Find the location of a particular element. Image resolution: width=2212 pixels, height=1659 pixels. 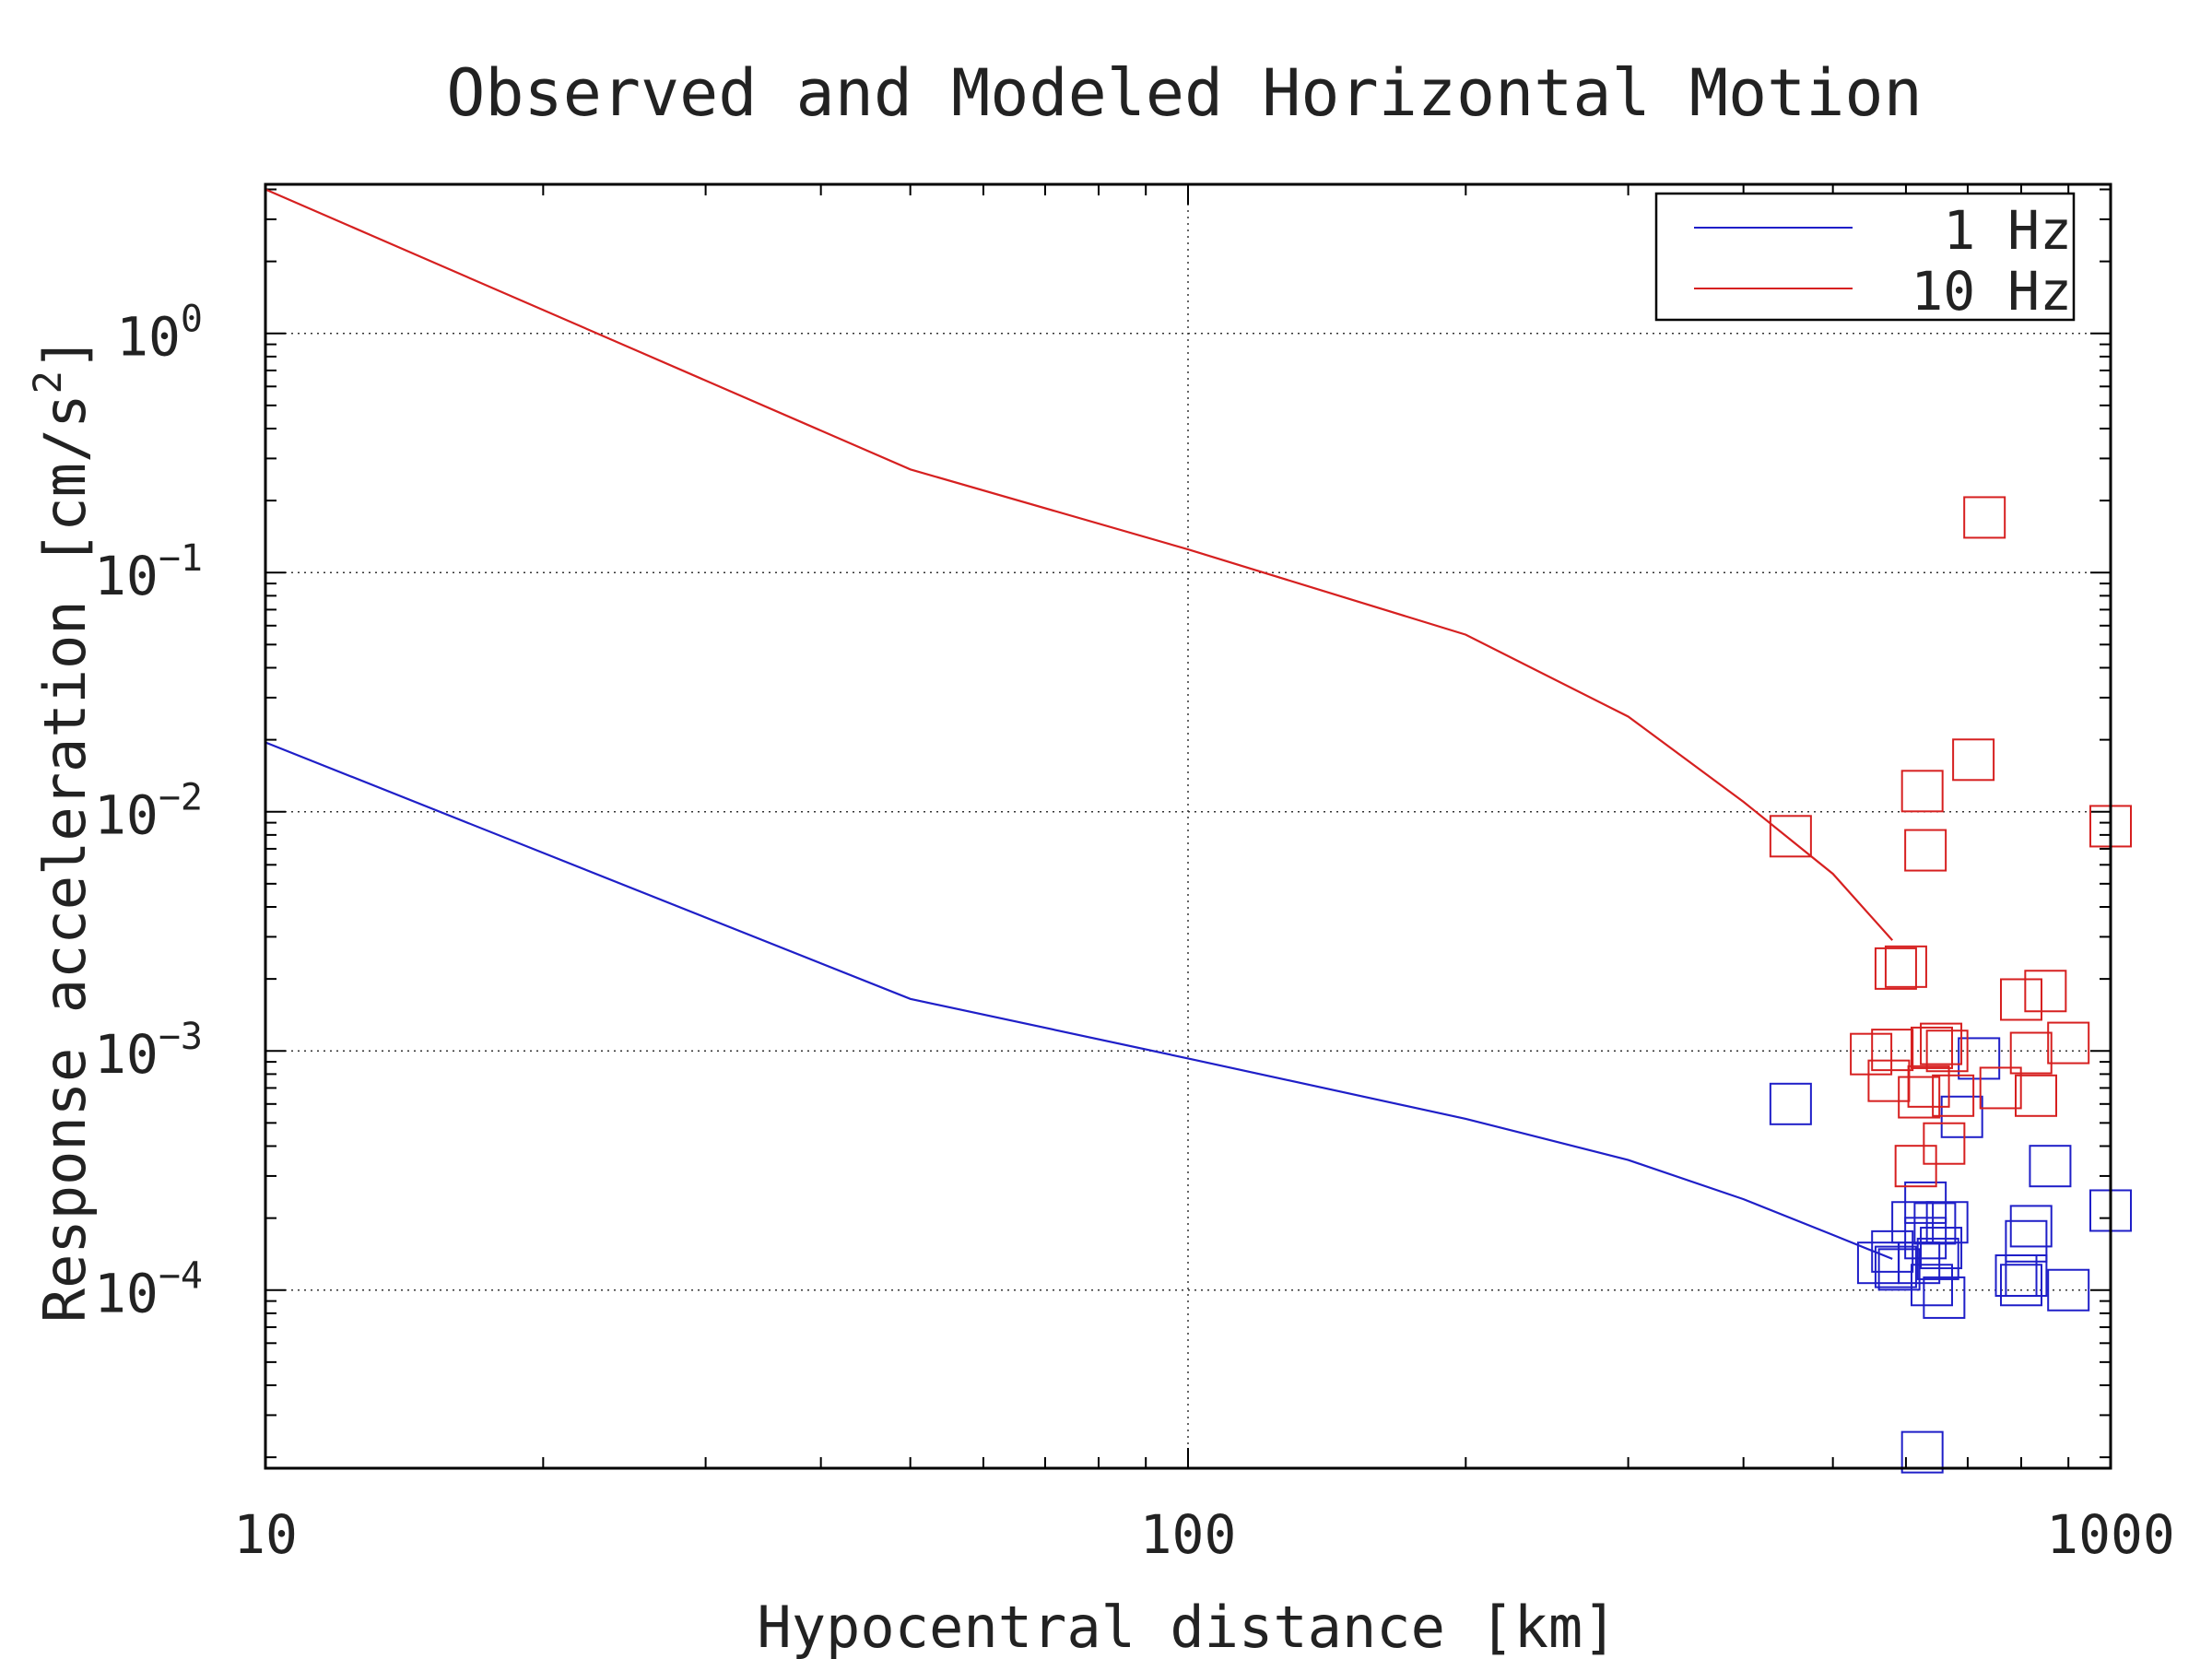

y-tick-label: 10⁻⁴ is located at coordinates (148, 1290).